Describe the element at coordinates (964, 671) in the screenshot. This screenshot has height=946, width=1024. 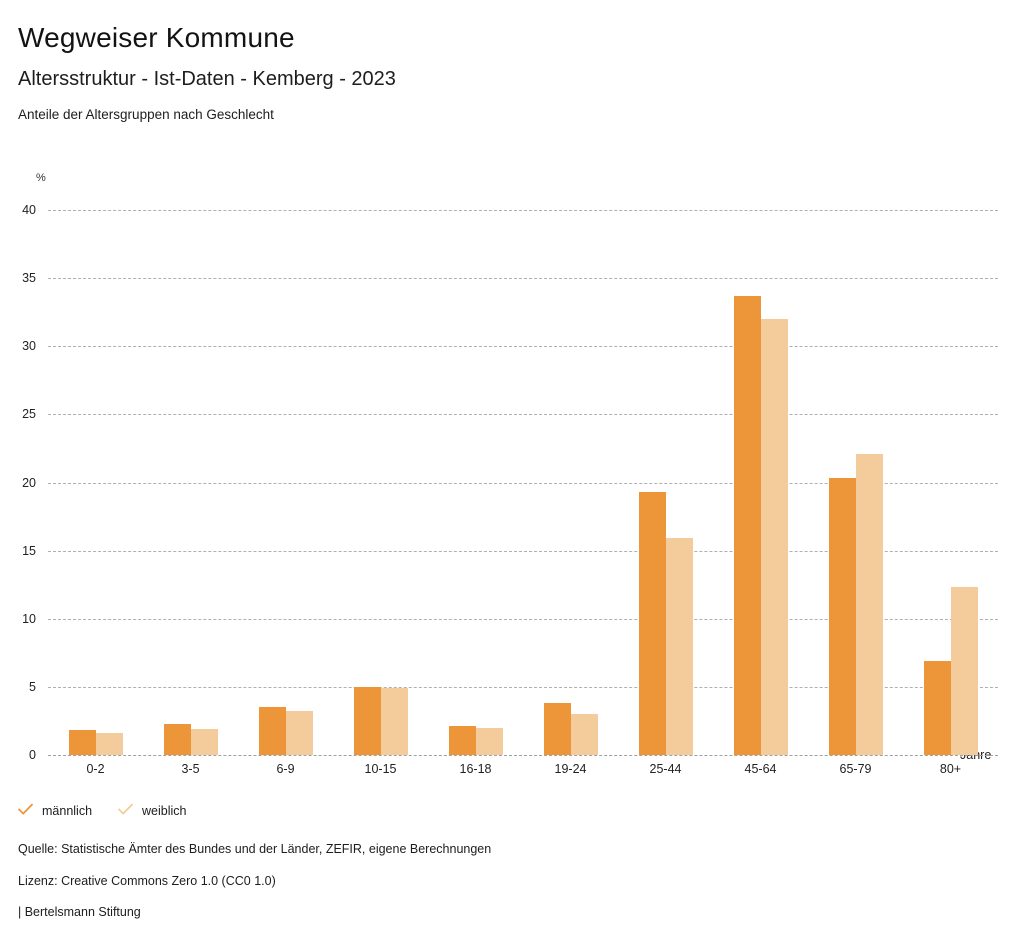
I see `bar-80+-weiblich` at that location.